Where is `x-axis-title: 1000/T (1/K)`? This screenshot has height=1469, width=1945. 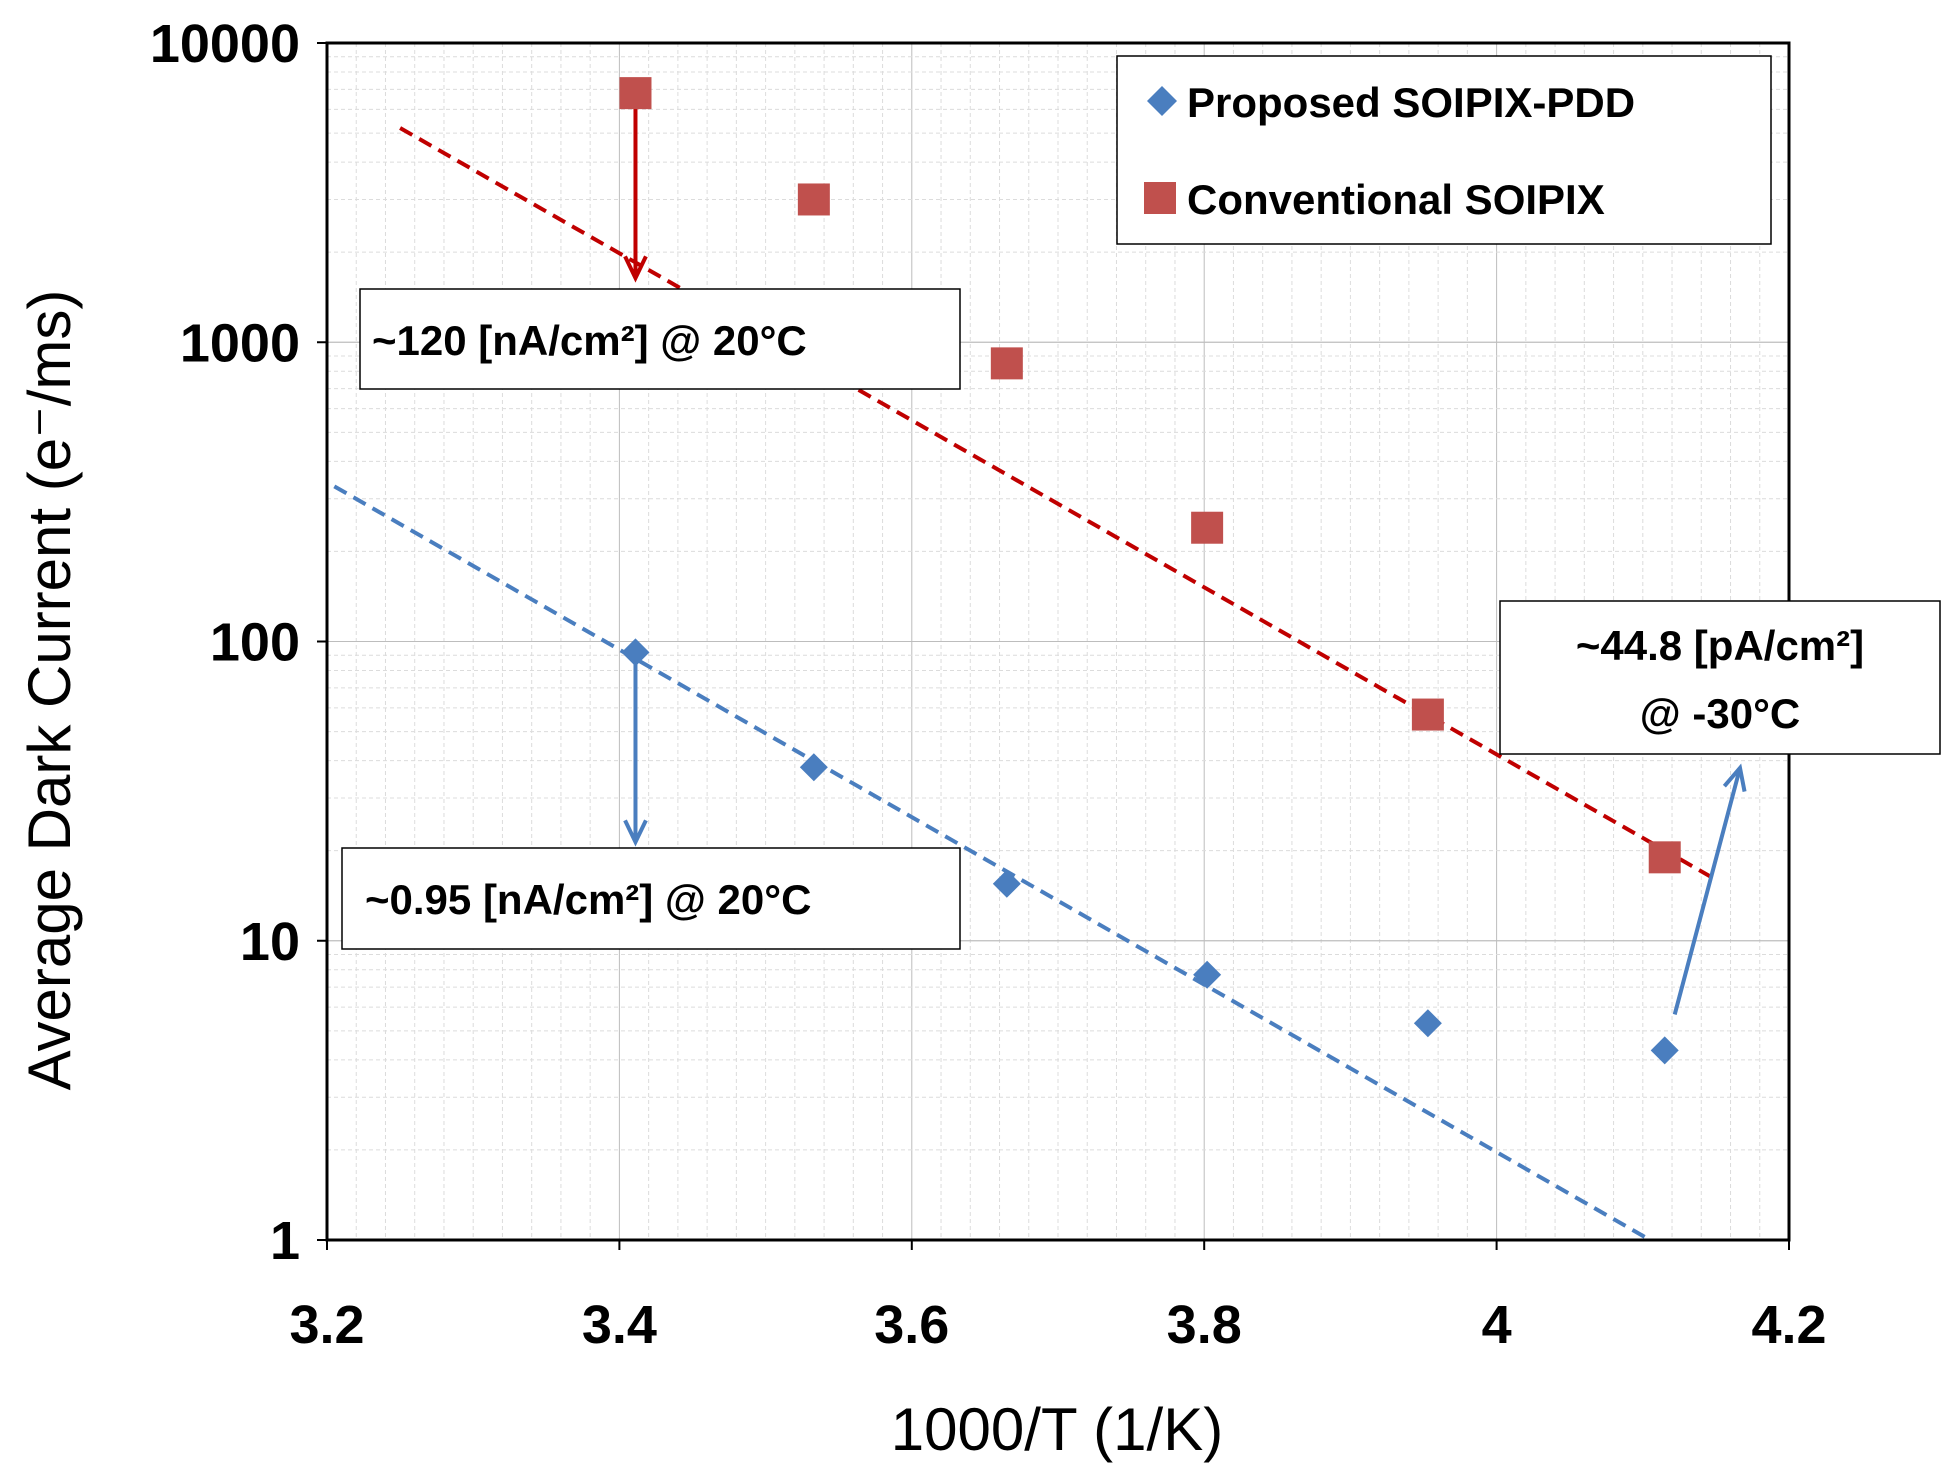 x-axis-title: 1000/T (1/K) is located at coordinates (1057, 1429).